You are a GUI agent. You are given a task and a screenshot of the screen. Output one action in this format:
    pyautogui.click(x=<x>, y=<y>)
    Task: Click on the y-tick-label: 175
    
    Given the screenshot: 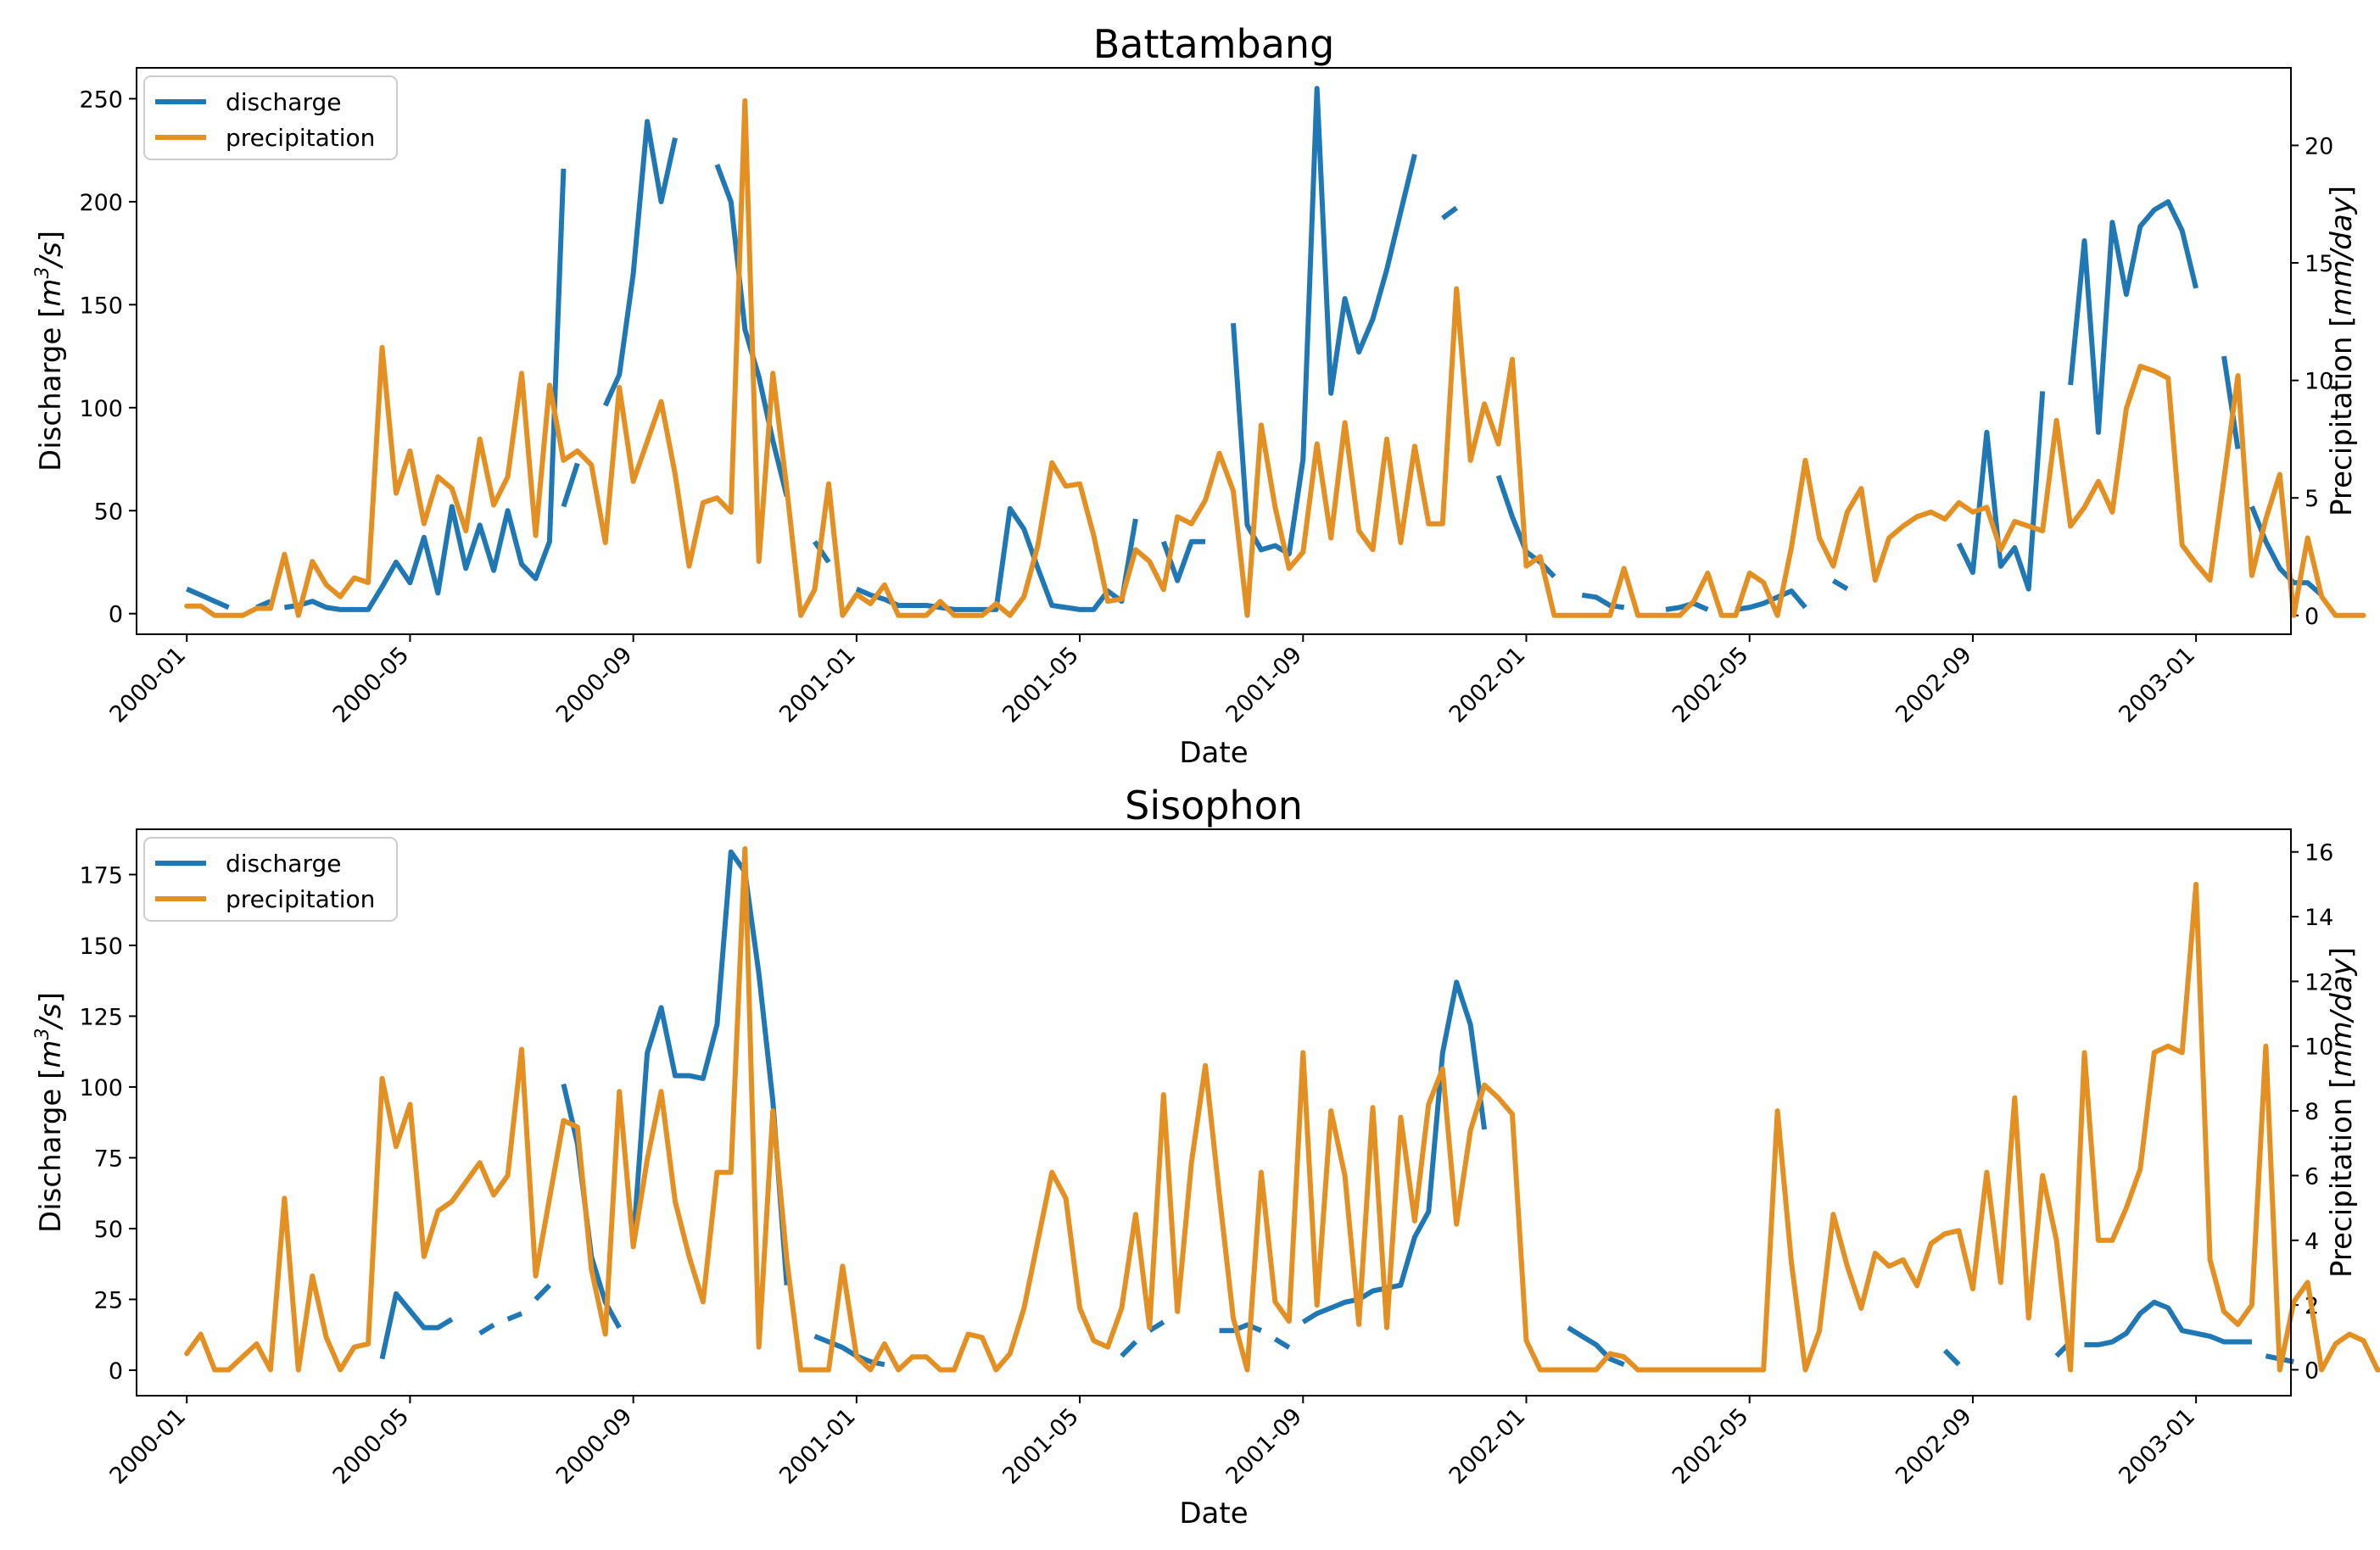 What is the action you would take?
    pyautogui.click(x=101, y=875)
    